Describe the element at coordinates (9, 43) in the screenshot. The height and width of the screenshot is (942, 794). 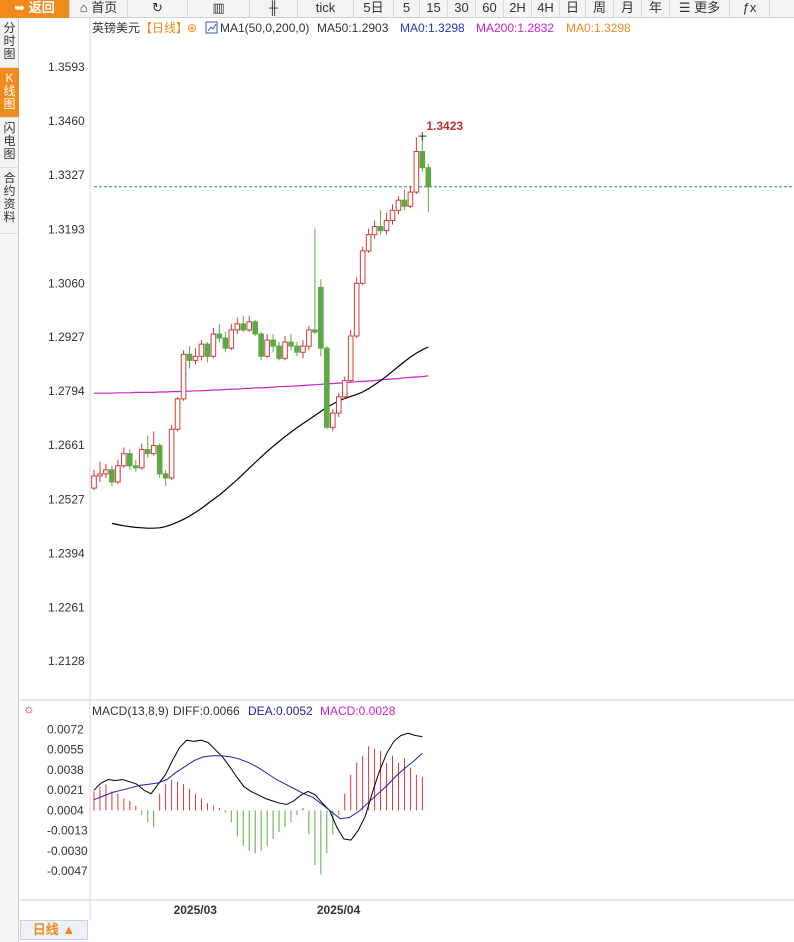
I see `sidebar-item-0: 分时图` at that location.